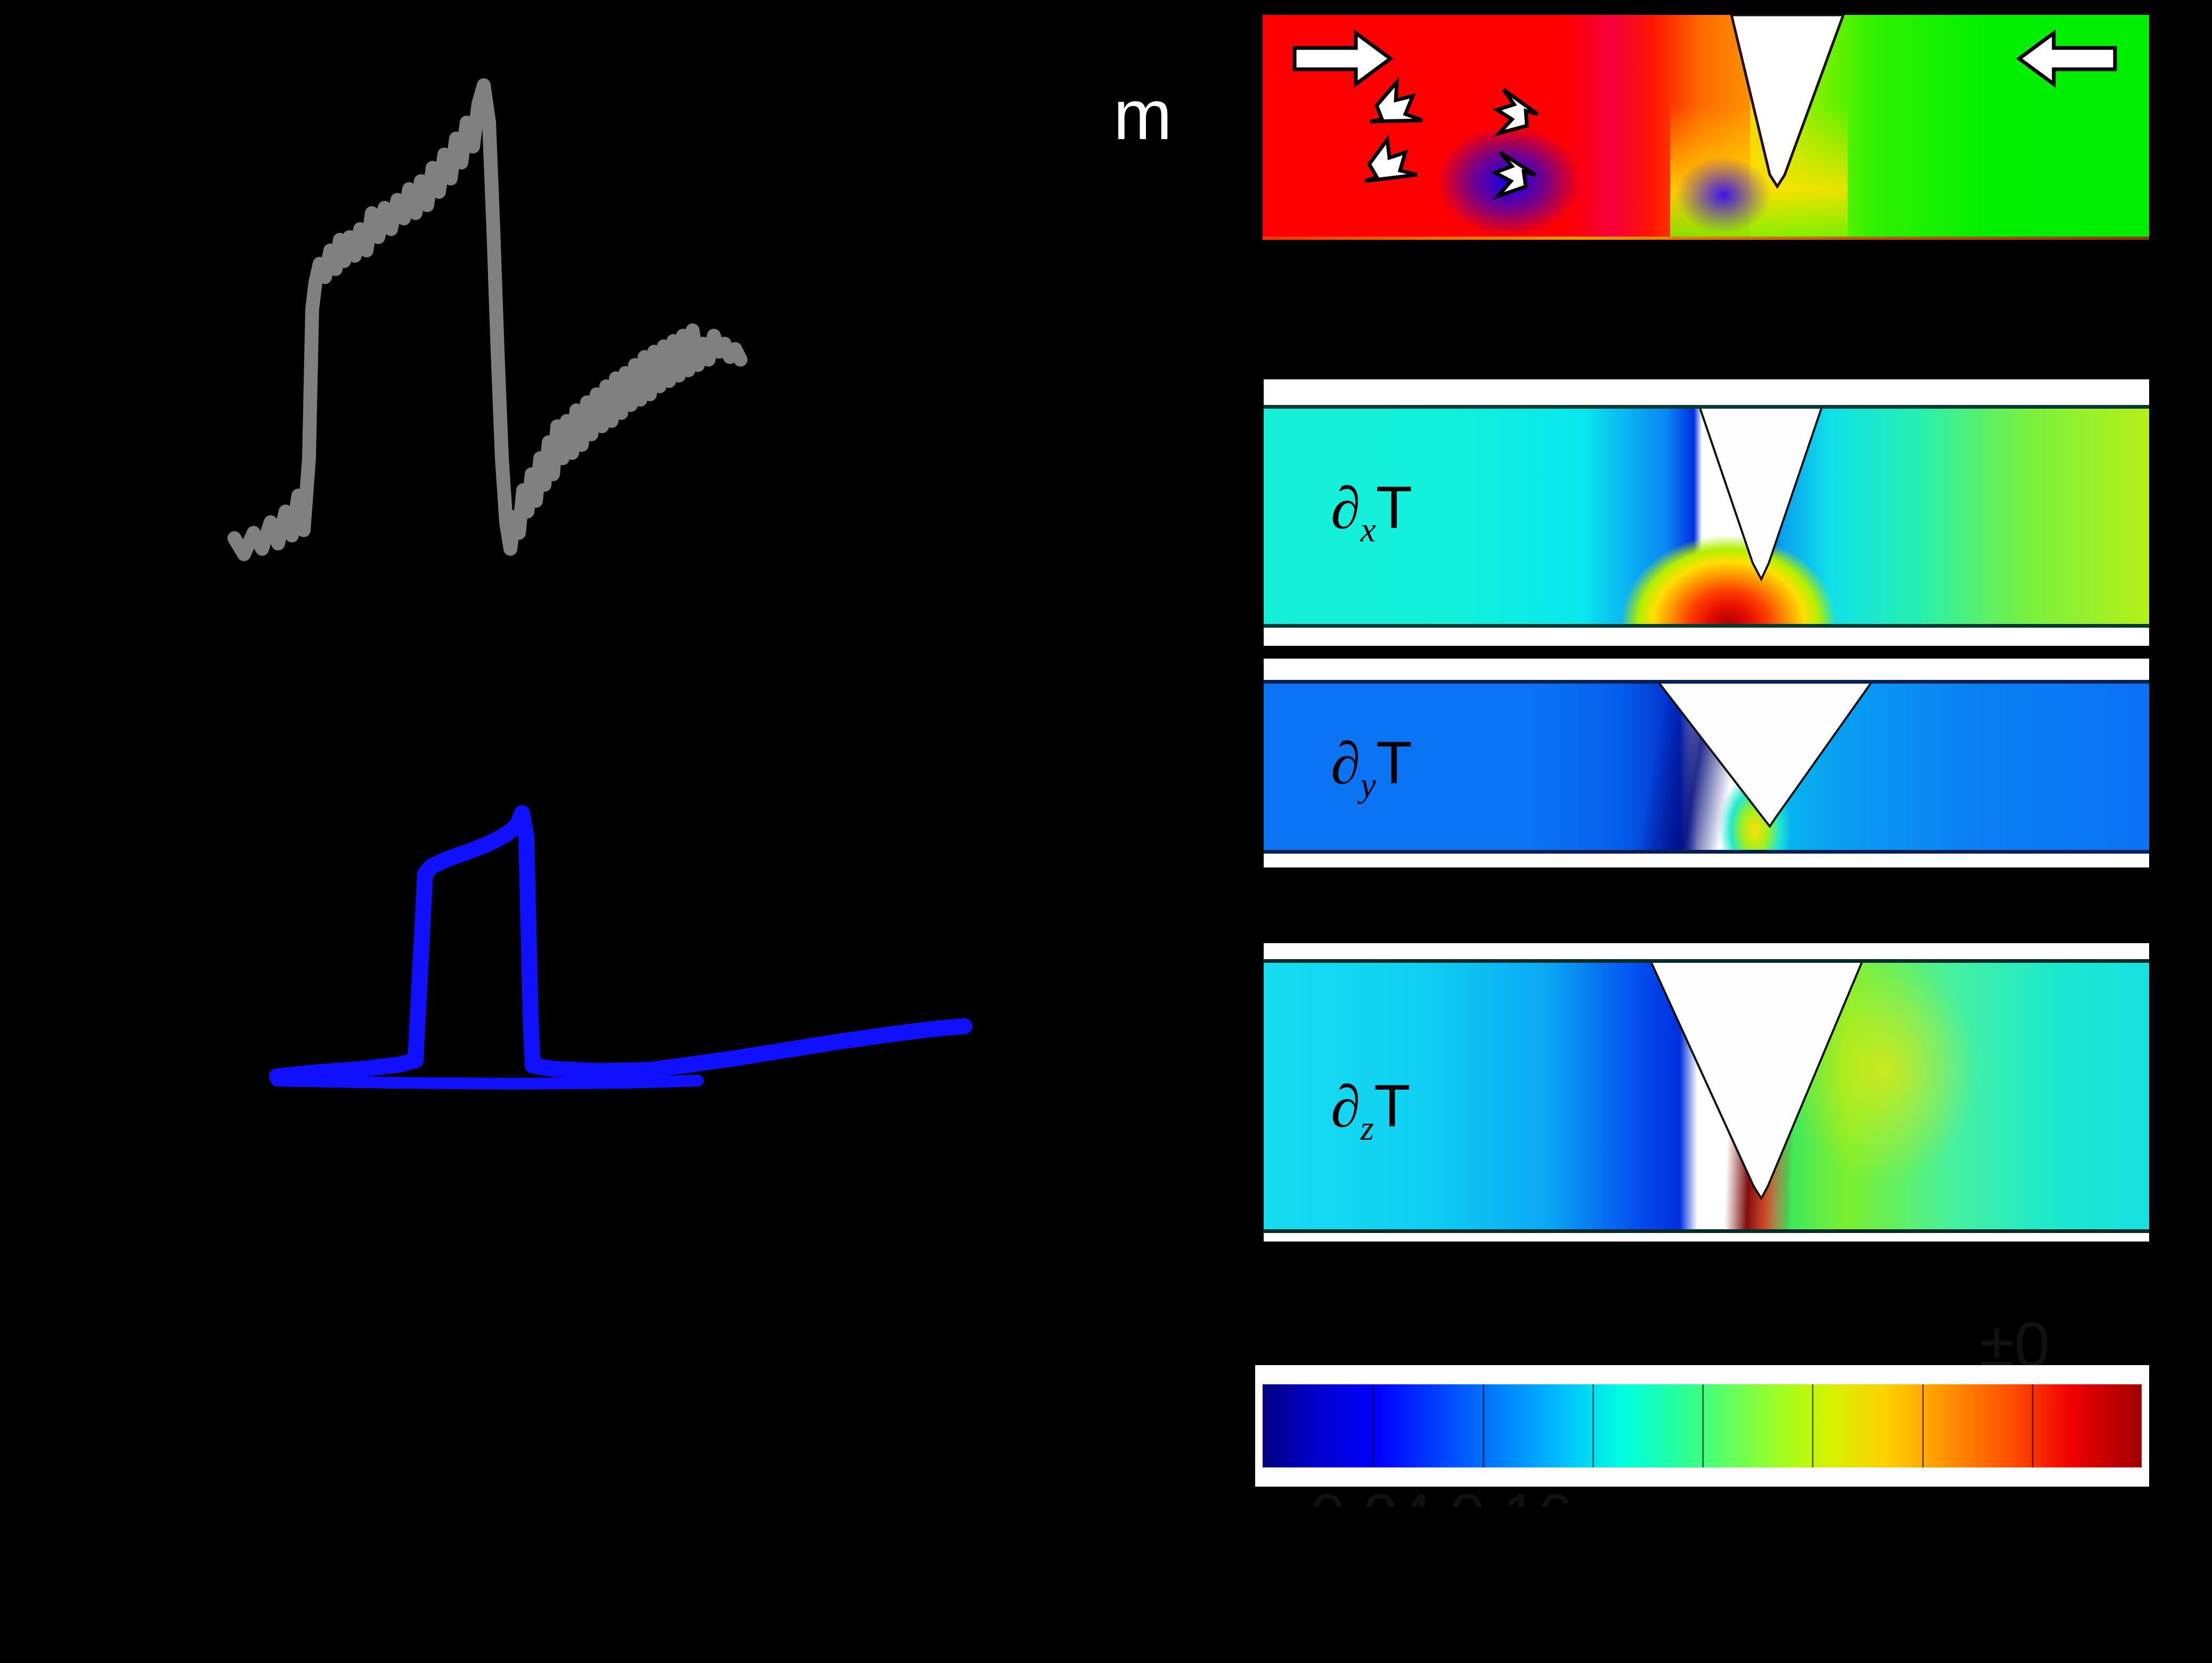 This screenshot has width=2212, height=1663. I want to click on dxT-label: ∂xT, so click(1371, 513).